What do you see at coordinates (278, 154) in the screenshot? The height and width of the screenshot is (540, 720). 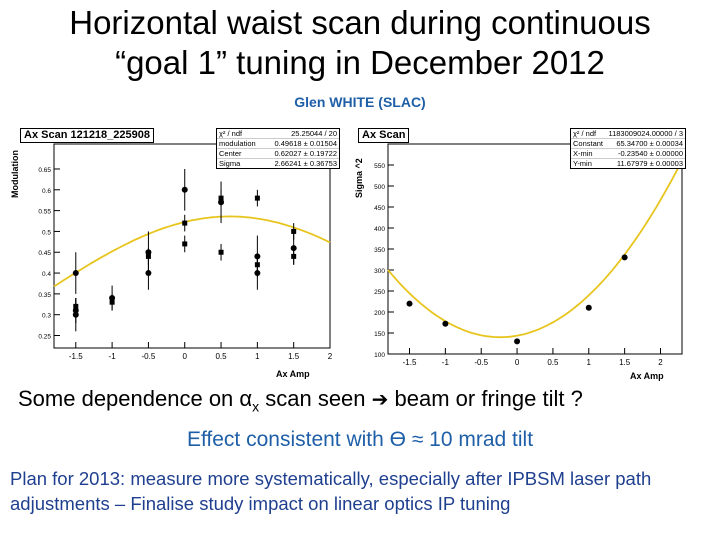 I see `modulation-stat-row: Center 0.62027 ± 0.19722` at bounding box center [278, 154].